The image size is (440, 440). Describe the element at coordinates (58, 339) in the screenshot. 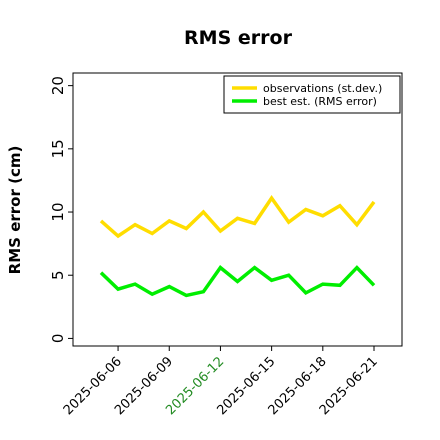

I see `y-tick-label: 0` at that location.